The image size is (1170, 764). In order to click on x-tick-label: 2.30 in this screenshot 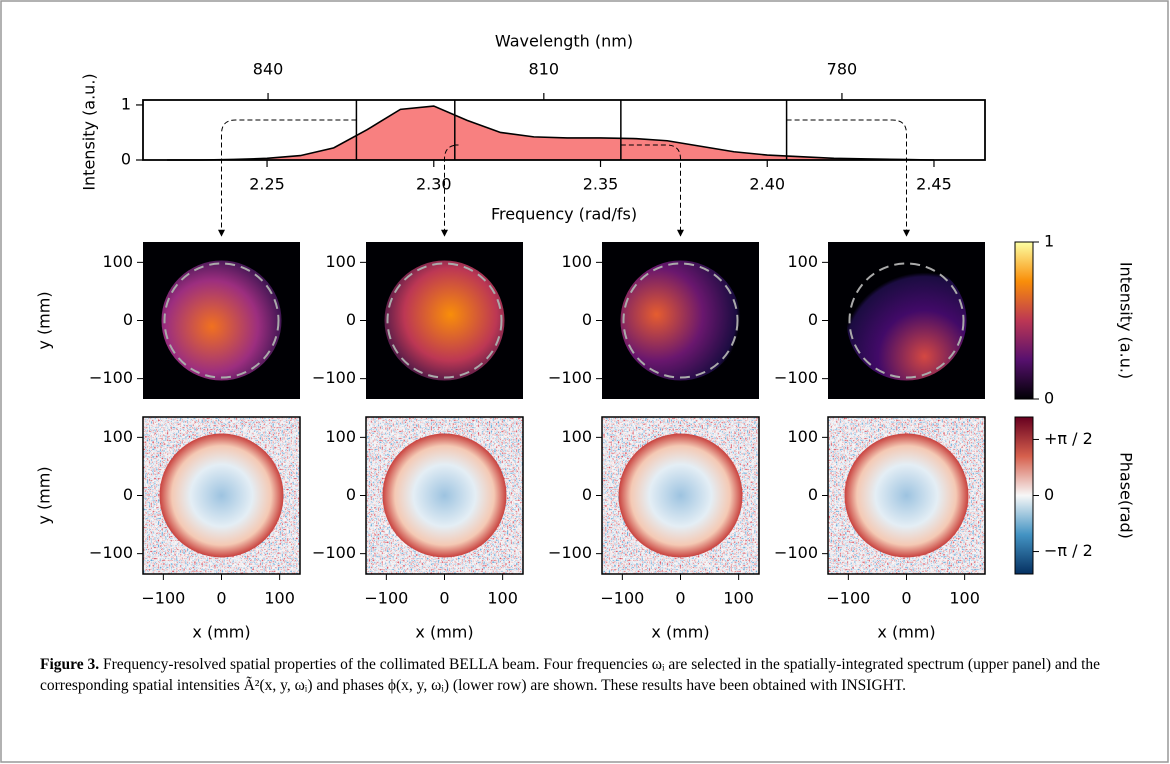, I will do `click(434, 184)`.